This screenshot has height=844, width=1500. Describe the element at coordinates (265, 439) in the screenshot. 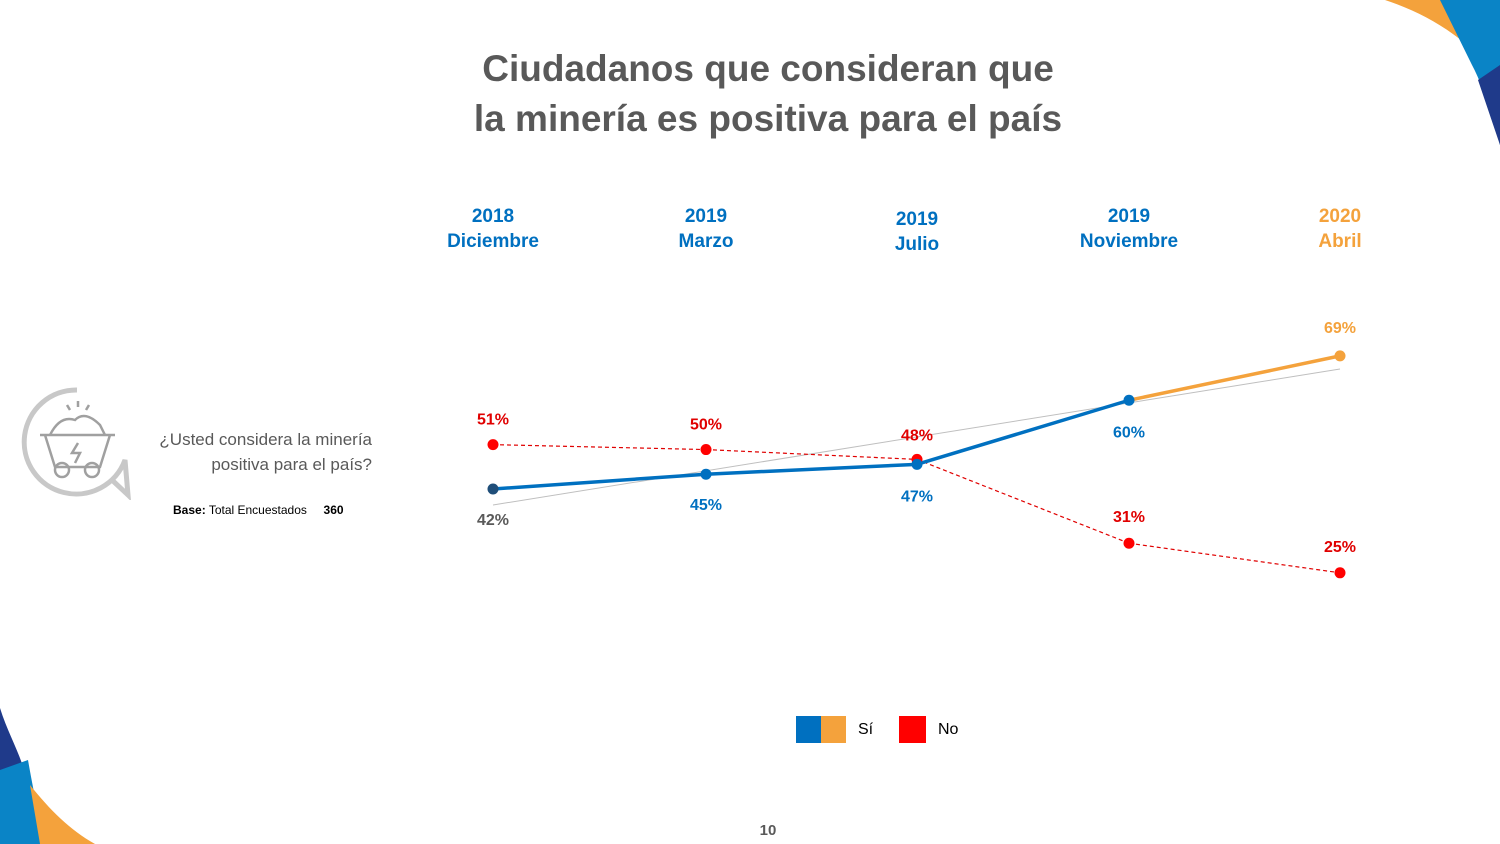

I see `question-line1: ¿Usted considera la minería` at that location.